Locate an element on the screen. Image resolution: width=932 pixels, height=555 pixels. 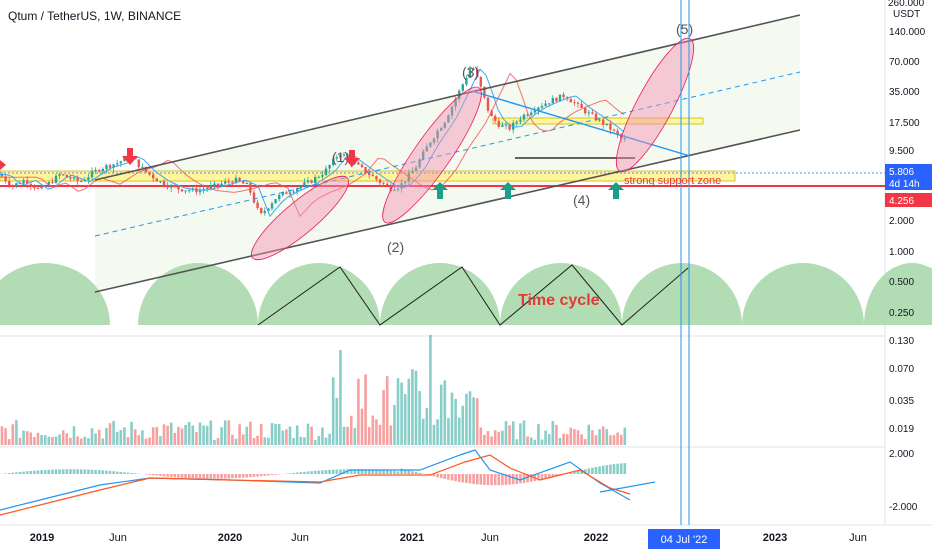
time-axis-label: 2022 is located at coordinates (596, 538).